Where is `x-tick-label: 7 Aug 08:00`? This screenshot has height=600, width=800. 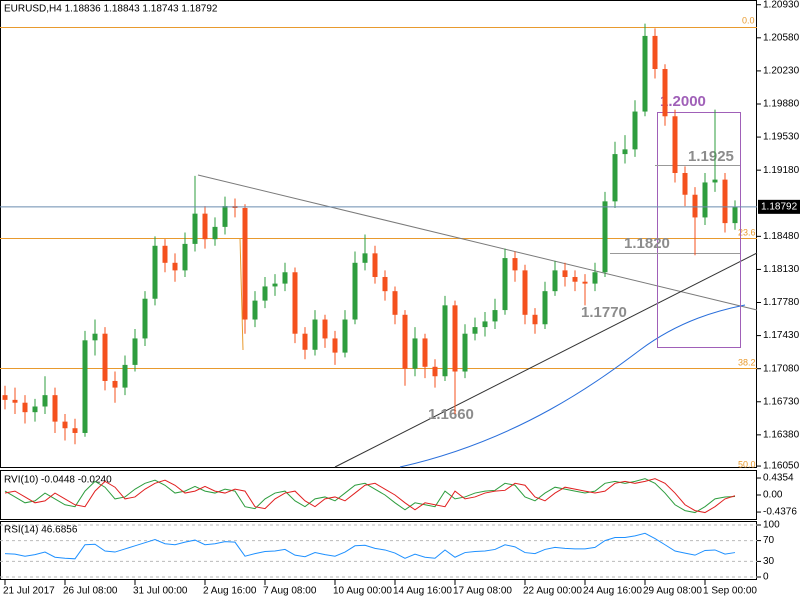 x-tick-label: 7 Aug 08:00 is located at coordinates (290, 591).